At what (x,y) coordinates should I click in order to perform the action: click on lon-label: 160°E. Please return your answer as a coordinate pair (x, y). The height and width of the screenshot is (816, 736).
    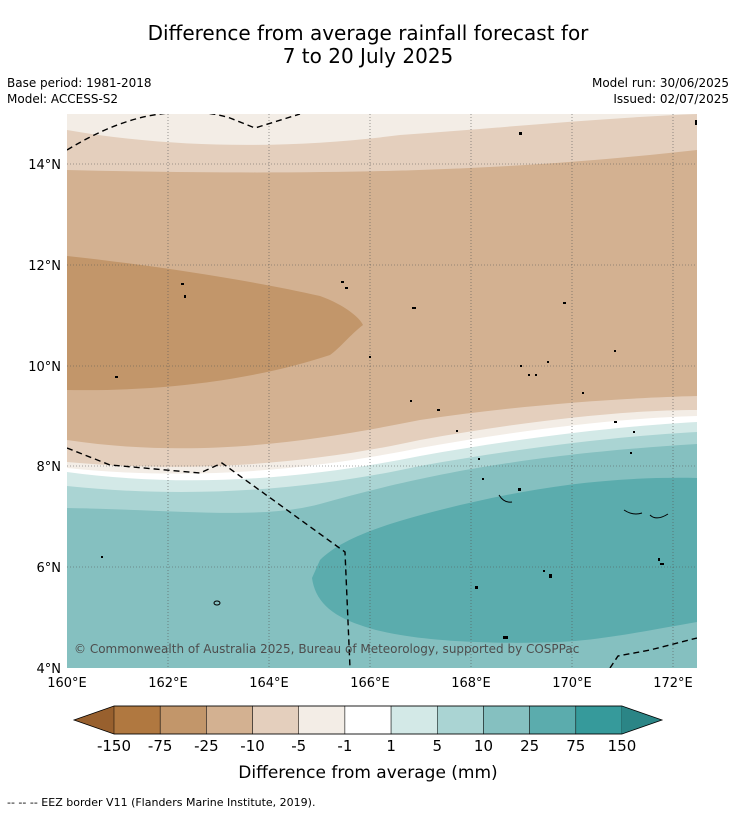
    Looking at the image, I should click on (67, 683).